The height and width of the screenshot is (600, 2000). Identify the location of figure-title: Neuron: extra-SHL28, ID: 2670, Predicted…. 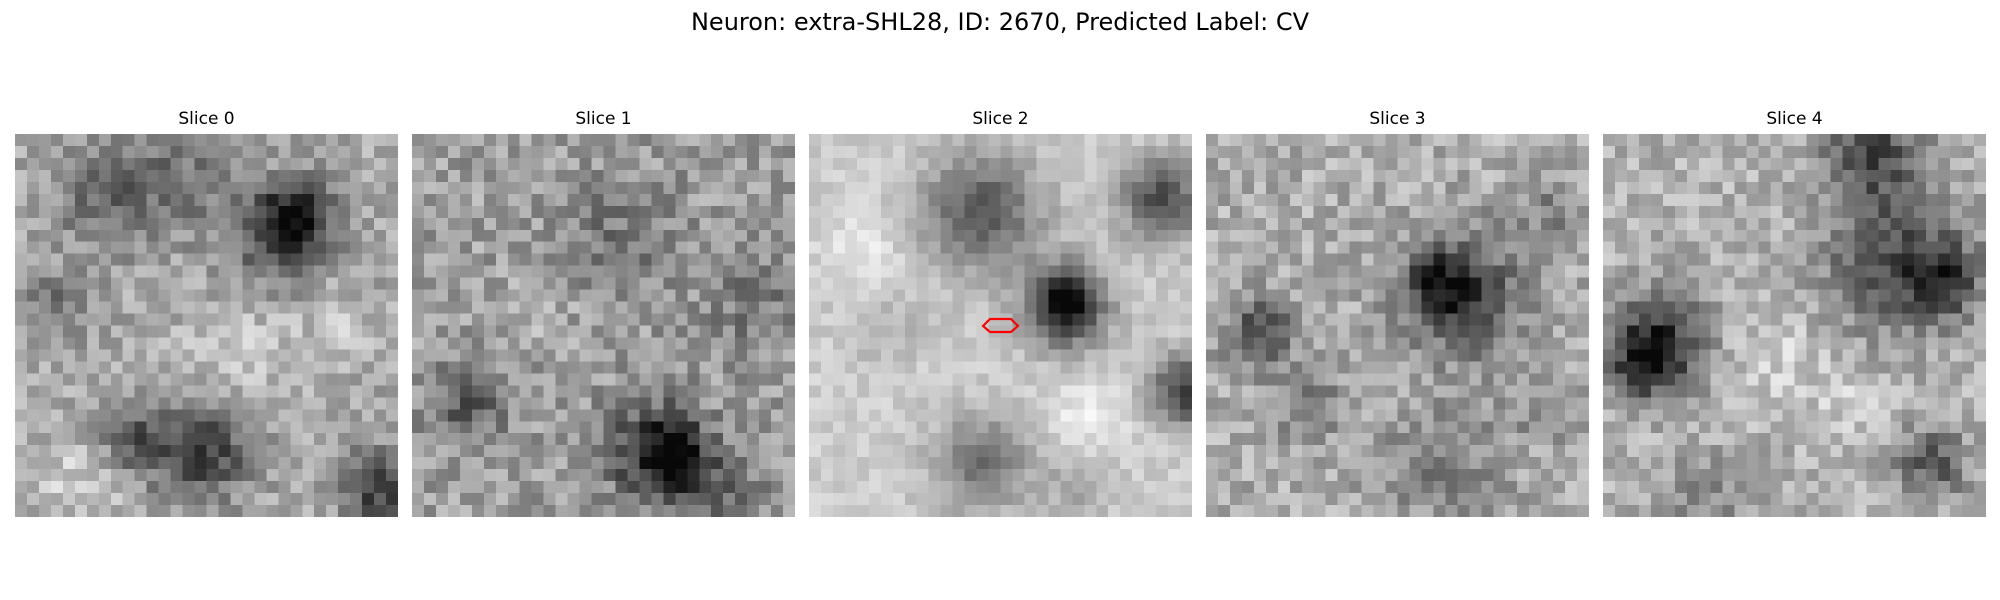
(1000, 22).